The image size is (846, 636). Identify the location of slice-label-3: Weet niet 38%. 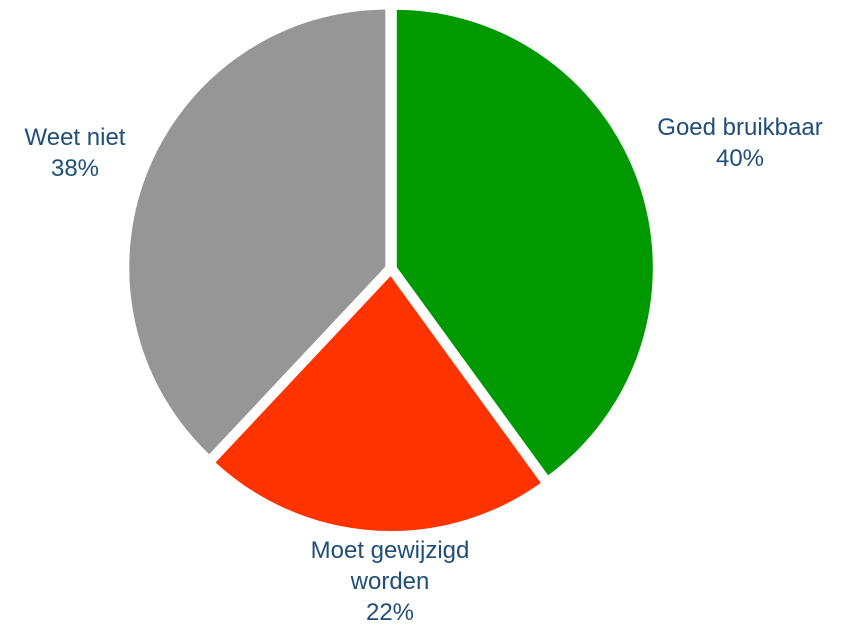
(75, 153).